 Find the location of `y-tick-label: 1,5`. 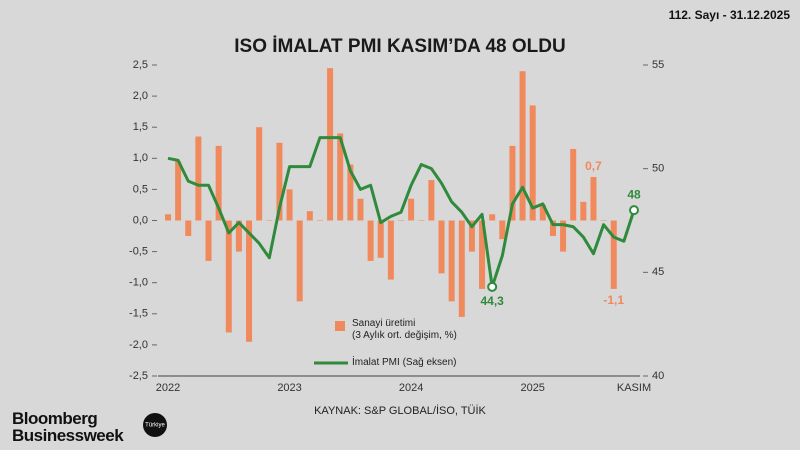

y-tick-label: 1,5 is located at coordinates (140, 127).